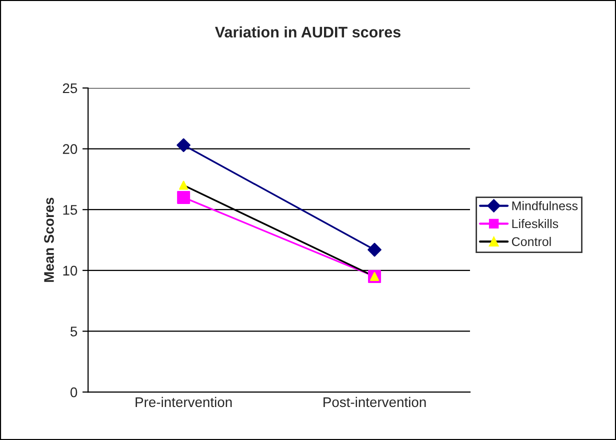  I want to click on x-tick-label: Post-intervention, so click(375, 402).